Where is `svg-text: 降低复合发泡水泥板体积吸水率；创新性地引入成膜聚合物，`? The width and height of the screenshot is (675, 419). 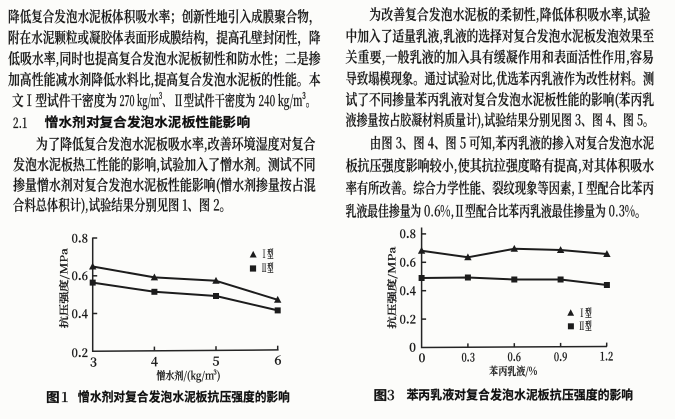 svg-text: 降低复合发泡水泥板体积吸水率；创新性地引入成膜聚合物， is located at coordinates (164, 16).